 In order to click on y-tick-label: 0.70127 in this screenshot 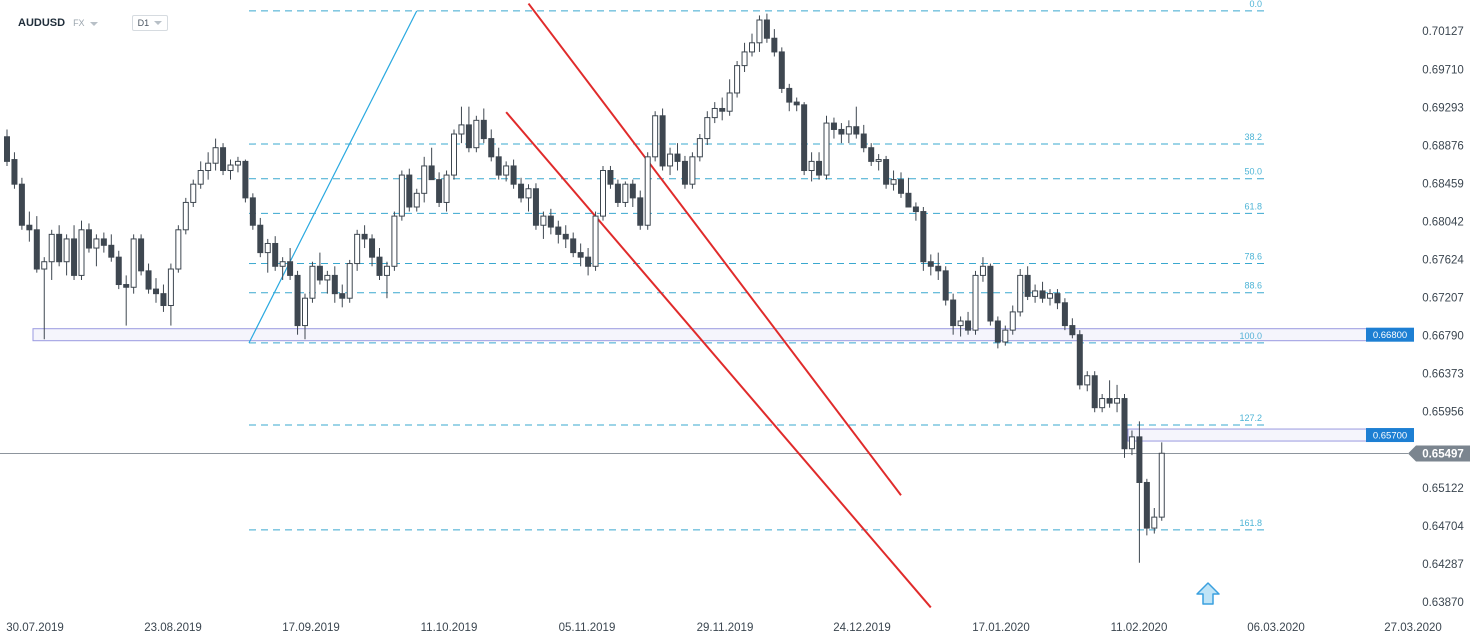, I will do `click(1443, 32)`.